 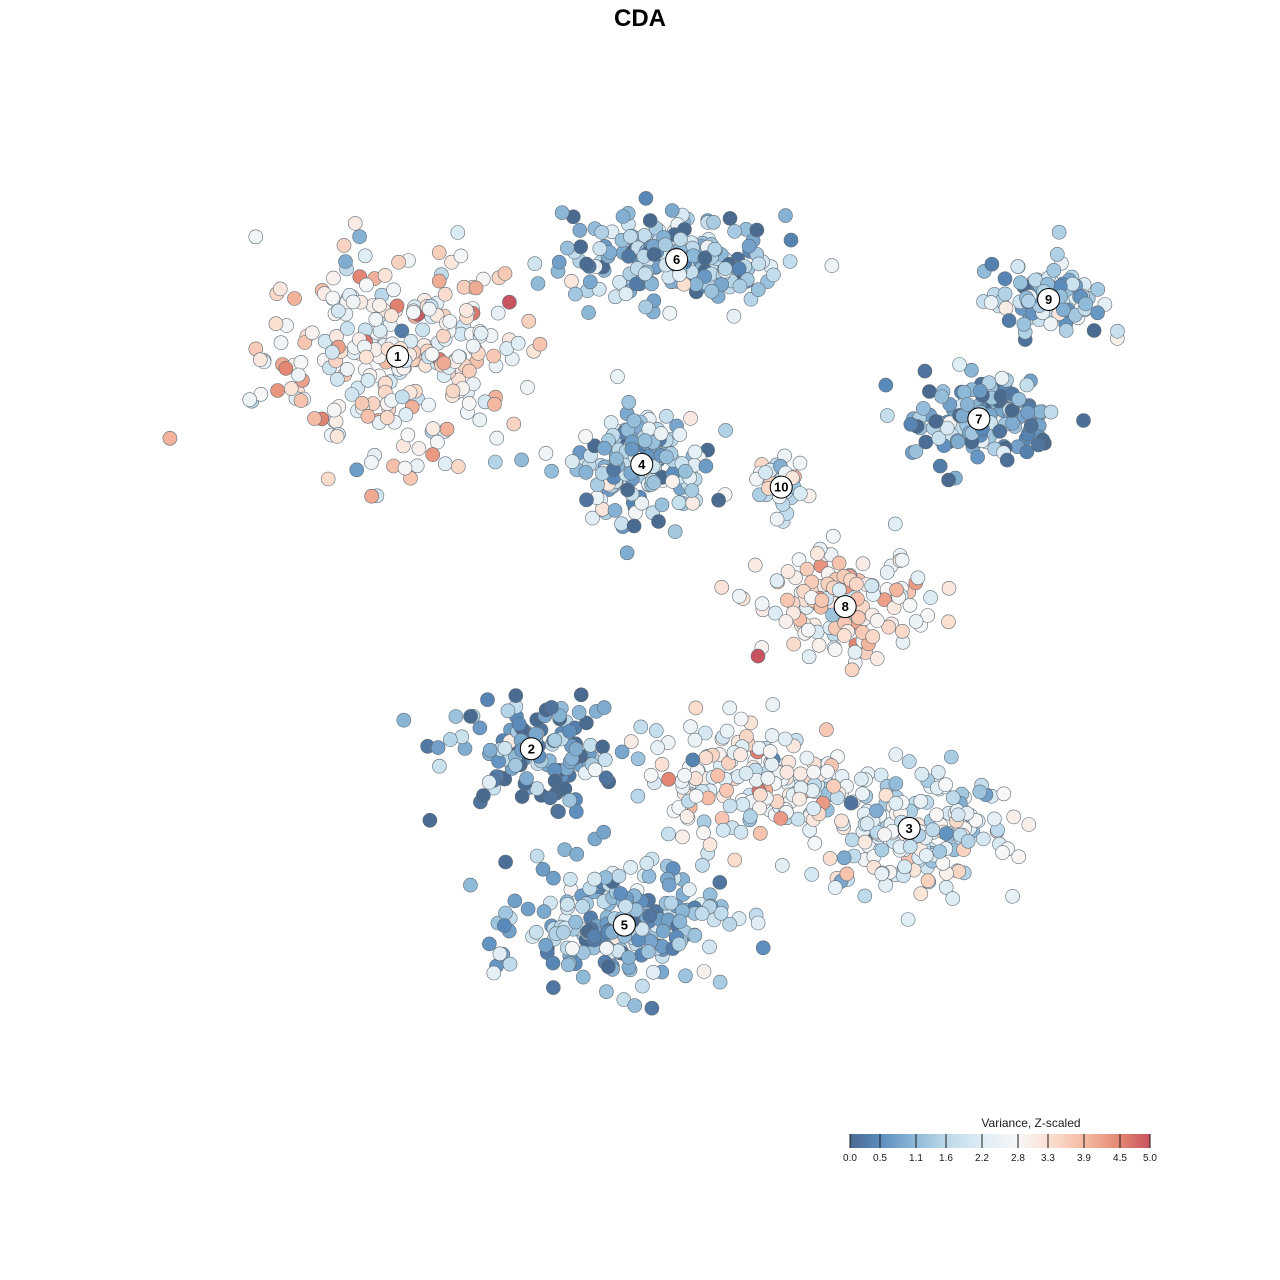 I want to click on cluster-label-text: 7, so click(x=978, y=418).